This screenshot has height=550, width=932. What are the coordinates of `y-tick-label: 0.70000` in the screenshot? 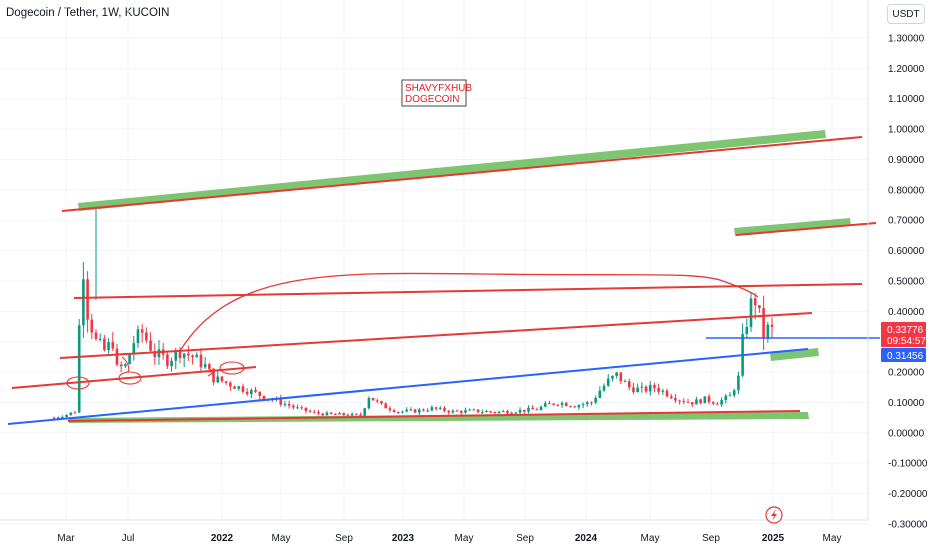 It's located at (906, 221).